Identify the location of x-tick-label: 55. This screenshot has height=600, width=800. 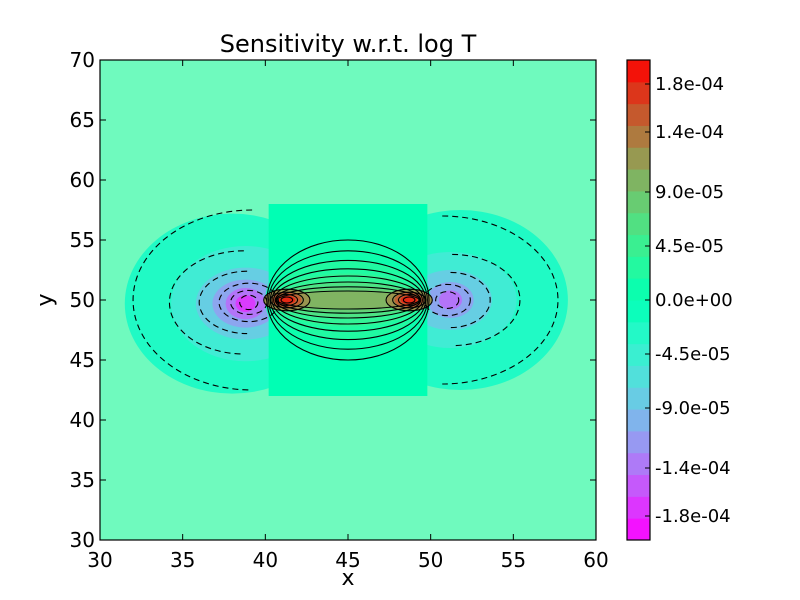
(513, 560).